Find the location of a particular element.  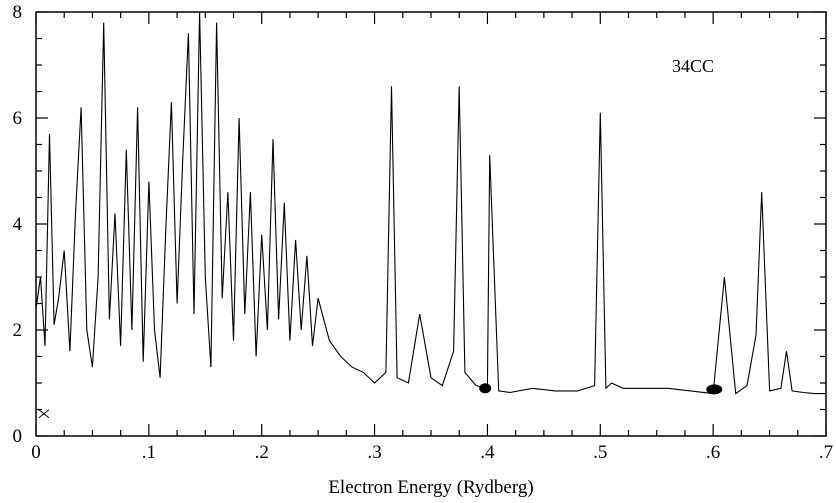

y-tick-label: 0 is located at coordinates (18, 436).